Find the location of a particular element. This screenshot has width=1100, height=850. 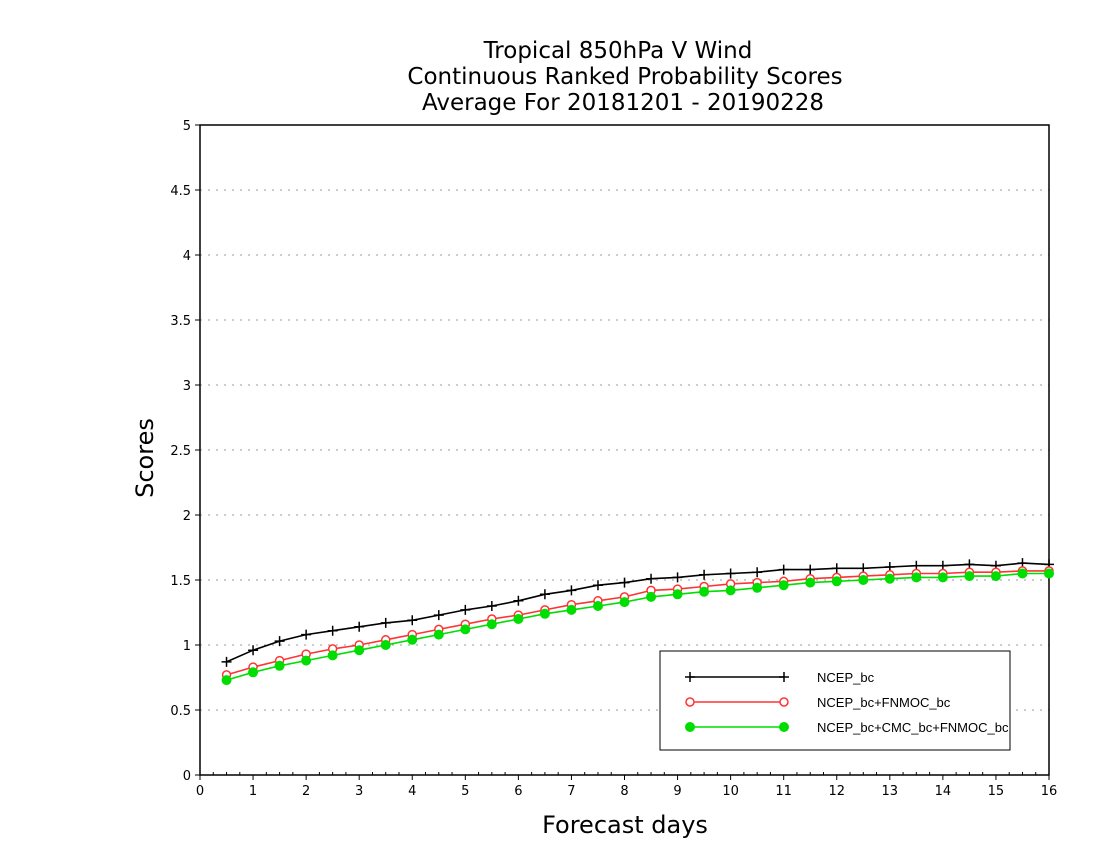

y-tick-label: 4 is located at coordinates (187, 256).